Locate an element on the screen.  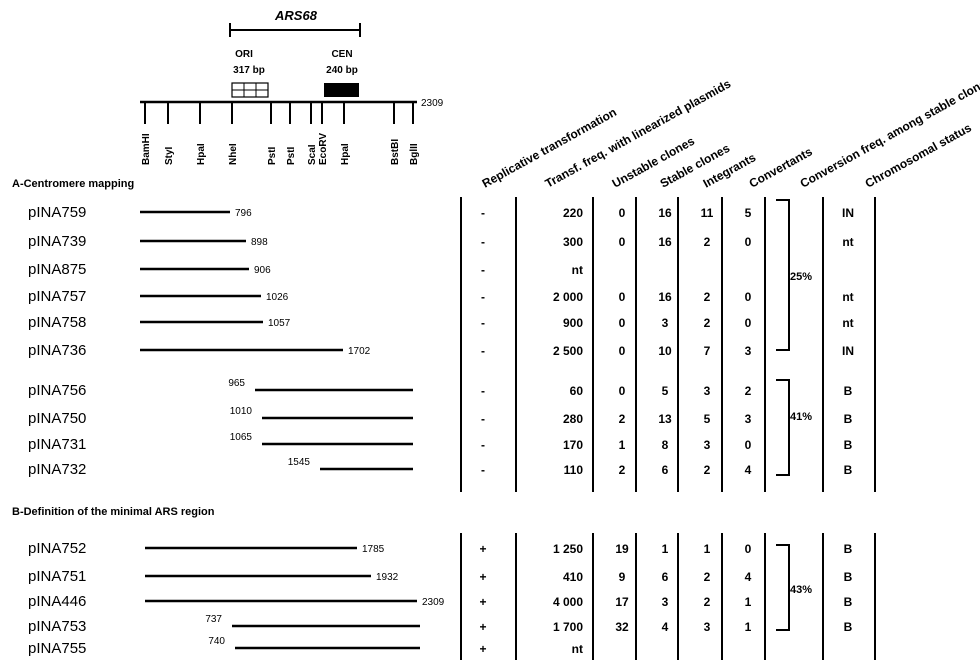
group-bracket: 25% is located at coordinates (794, 275).